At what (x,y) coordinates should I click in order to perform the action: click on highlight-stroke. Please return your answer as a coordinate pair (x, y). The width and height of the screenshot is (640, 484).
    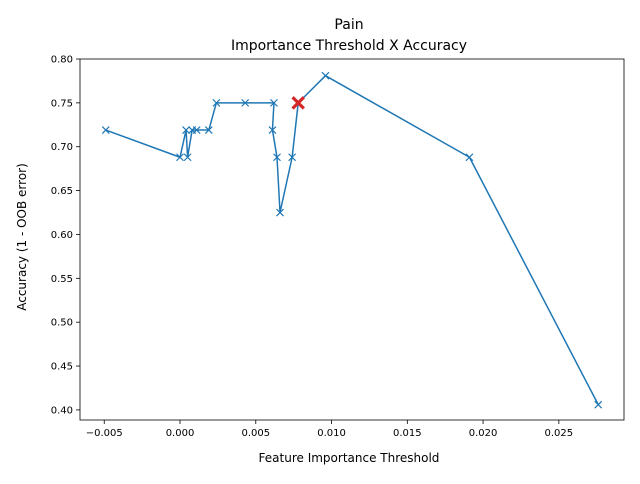
    Looking at the image, I should click on (298, 103).